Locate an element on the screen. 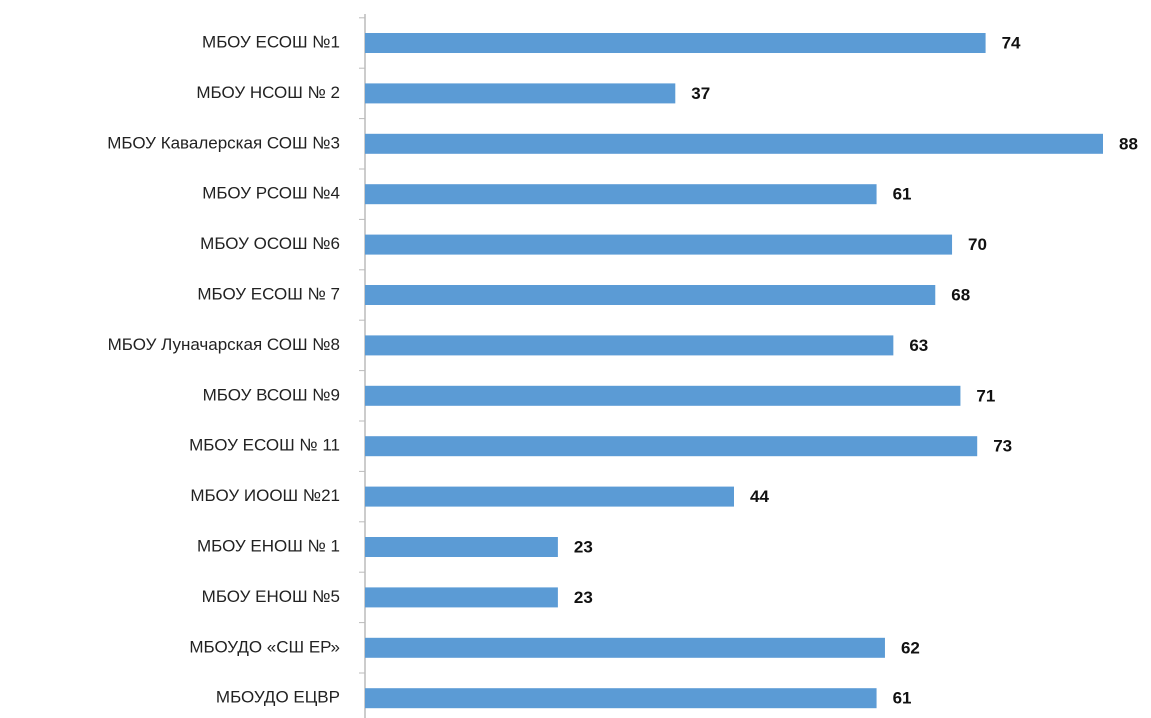  y-tick-label: МБОУДО «СШ ЕР» is located at coordinates (264, 646).